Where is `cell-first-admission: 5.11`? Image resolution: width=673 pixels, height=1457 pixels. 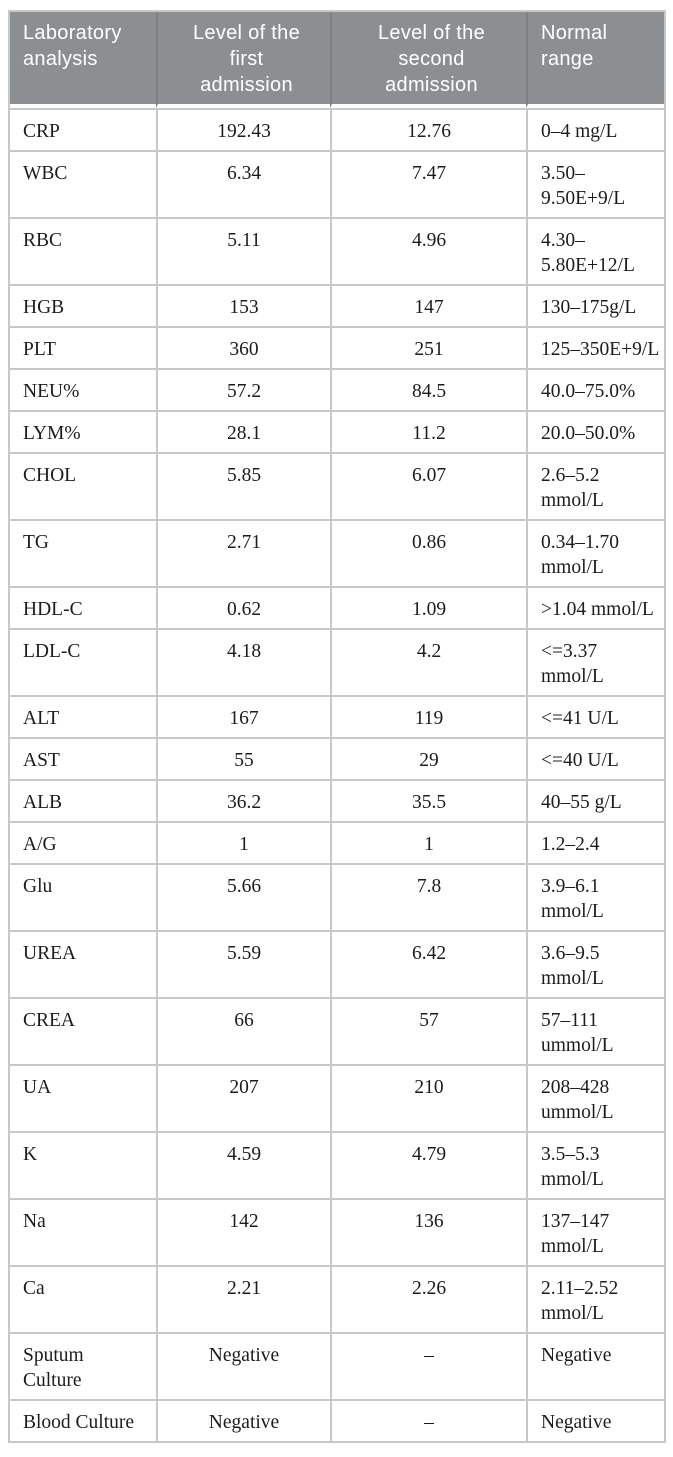 cell-first-admission: 5.11 is located at coordinates (243, 252).